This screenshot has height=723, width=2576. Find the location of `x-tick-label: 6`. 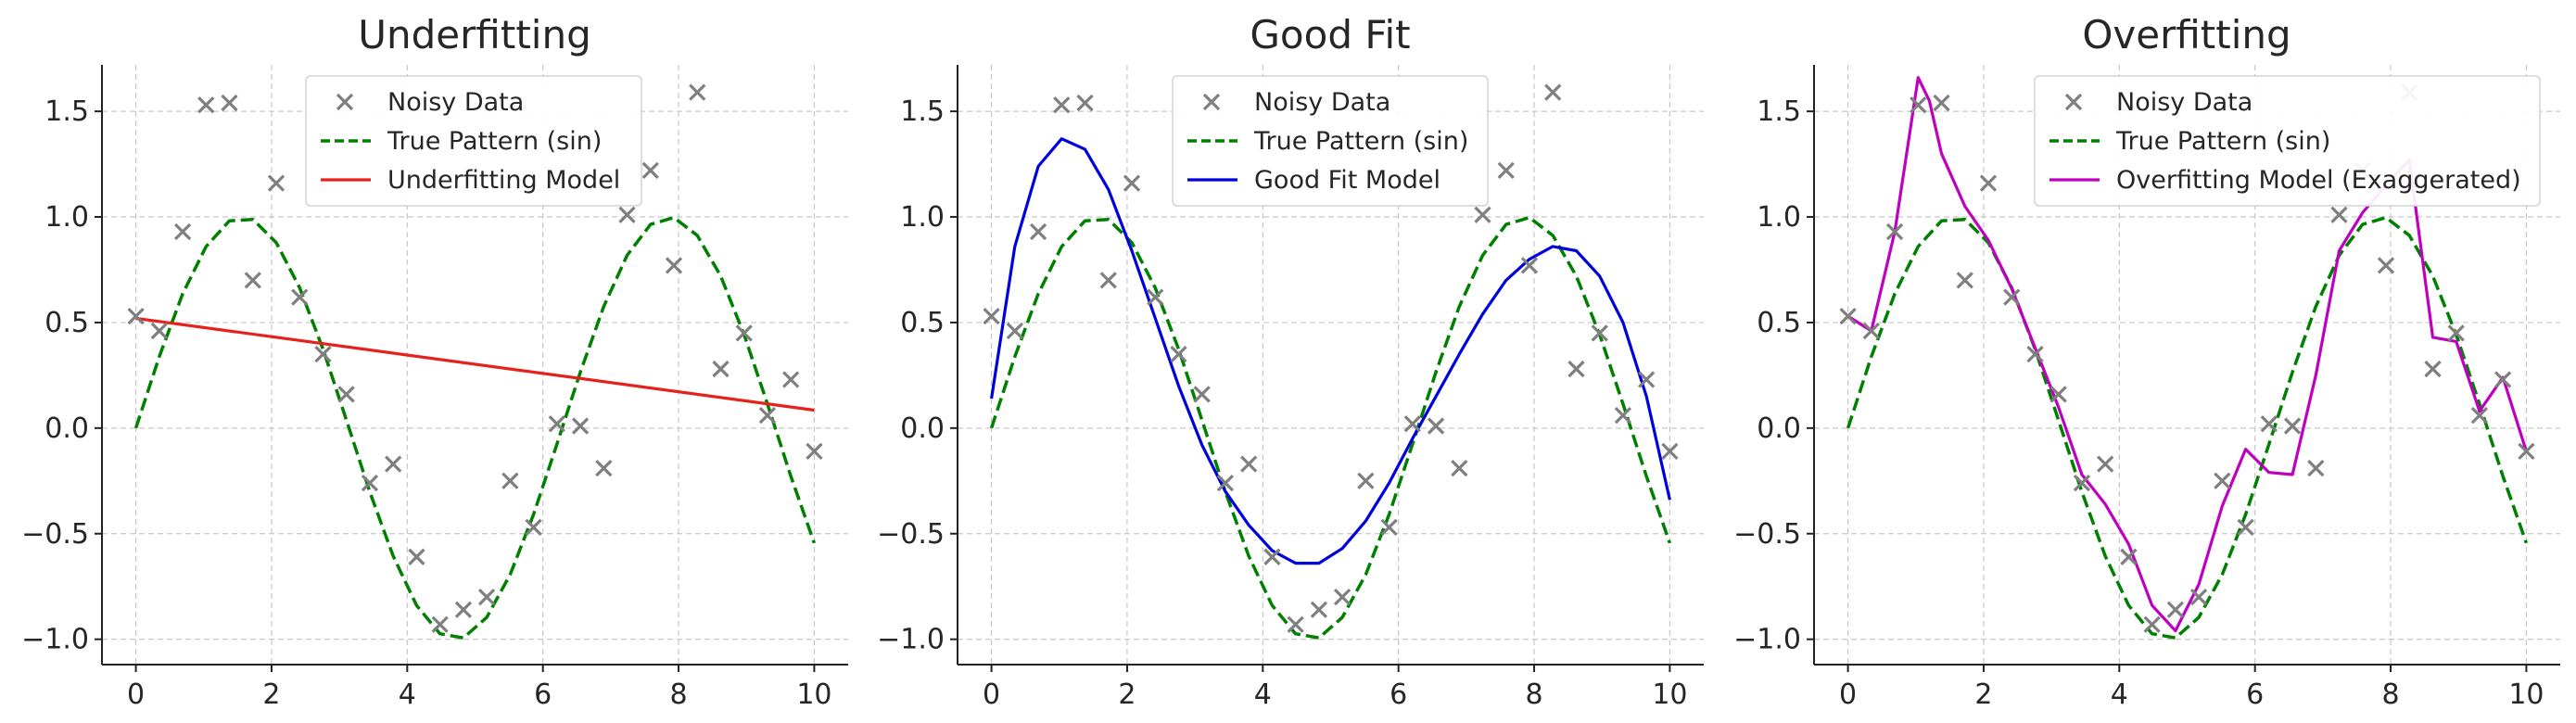

x-tick-label: 6 is located at coordinates (543, 695).